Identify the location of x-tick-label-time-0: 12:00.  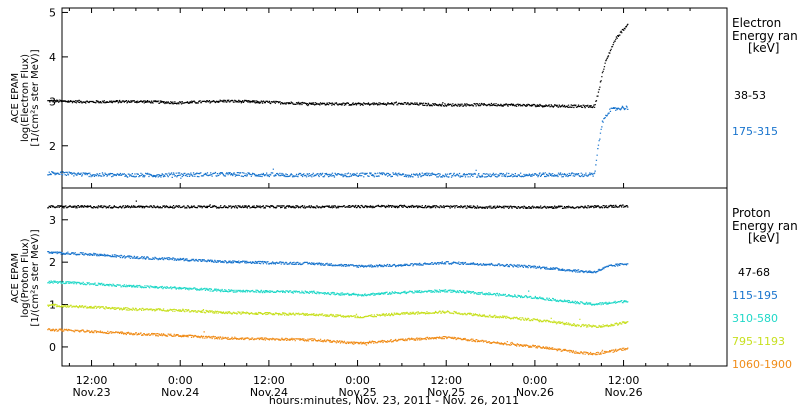
(92, 380).